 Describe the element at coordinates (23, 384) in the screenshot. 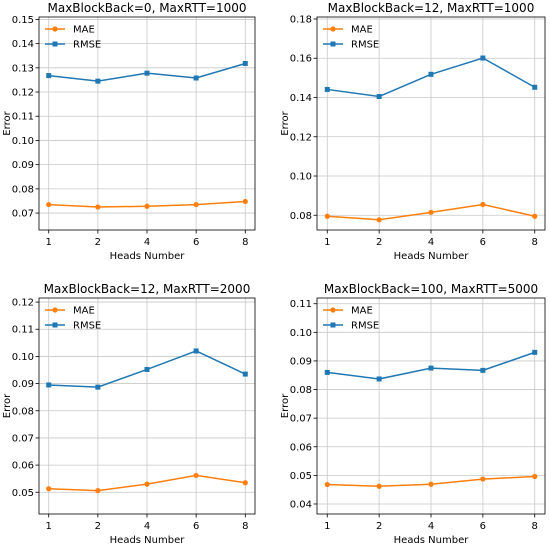

I see `chart-3-y-tick-label: 0.09` at that location.